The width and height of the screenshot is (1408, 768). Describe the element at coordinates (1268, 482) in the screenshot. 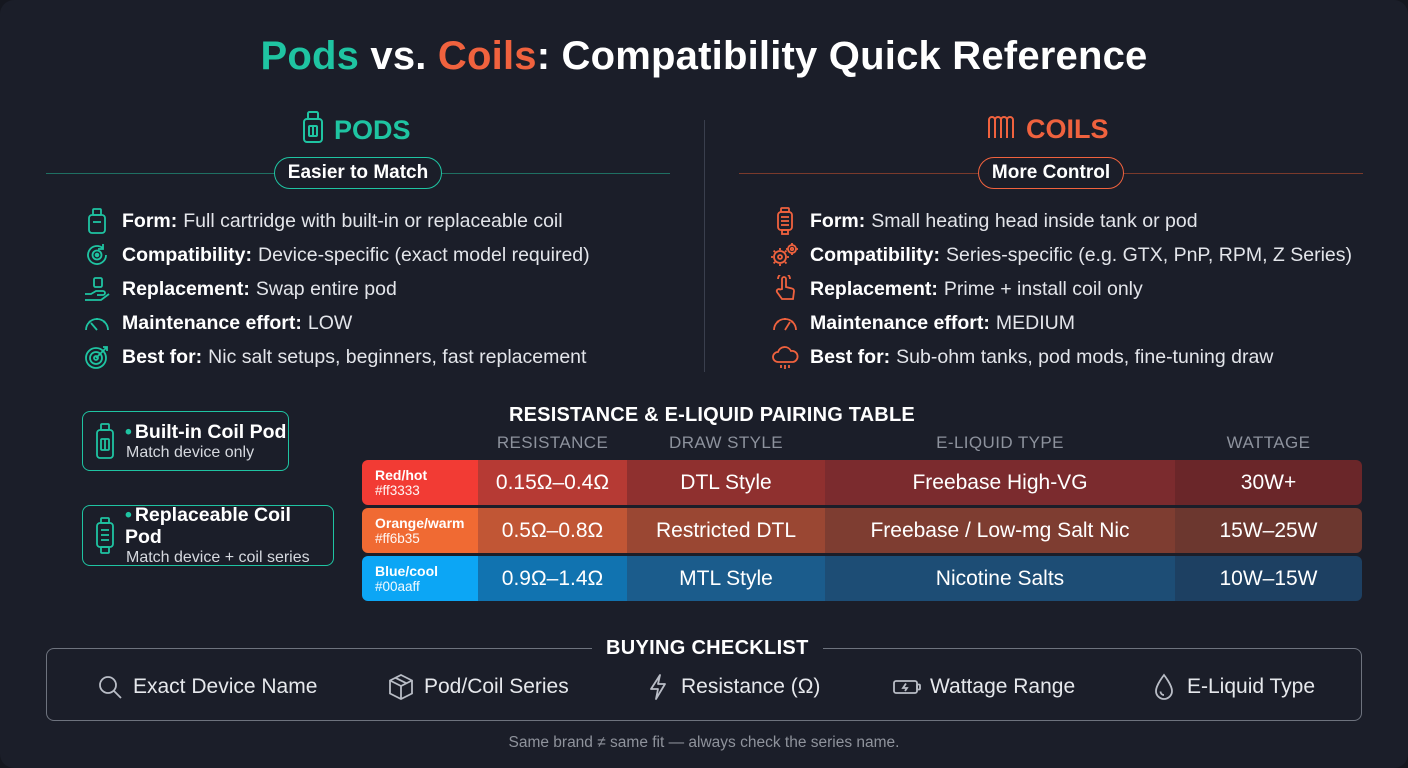

I see `cell-wattage: 30W+` at that location.